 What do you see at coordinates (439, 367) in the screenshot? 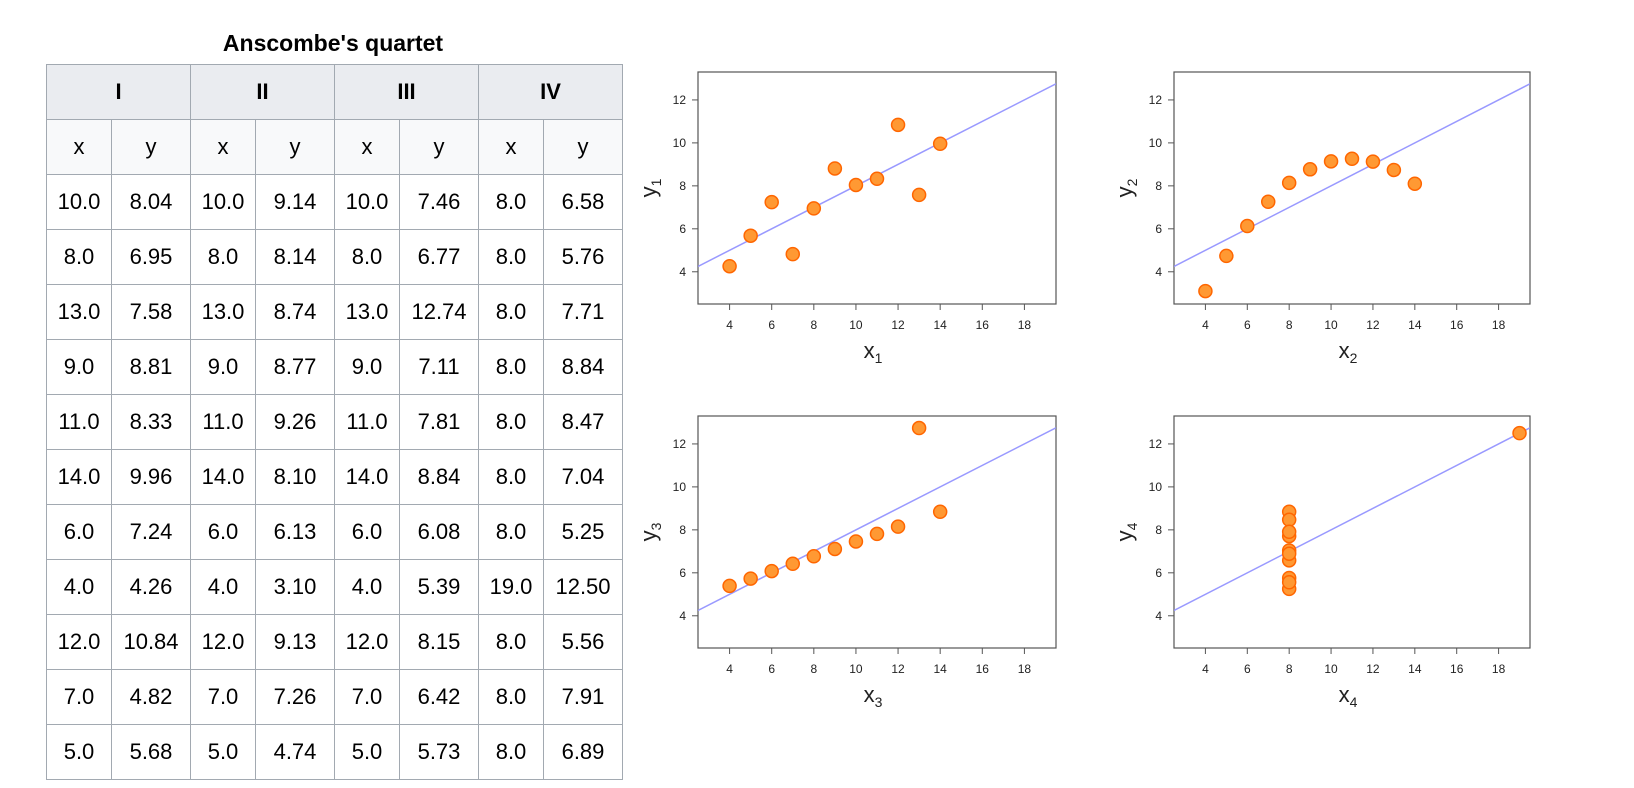
I see `table-cell: 7.11` at bounding box center [439, 367].